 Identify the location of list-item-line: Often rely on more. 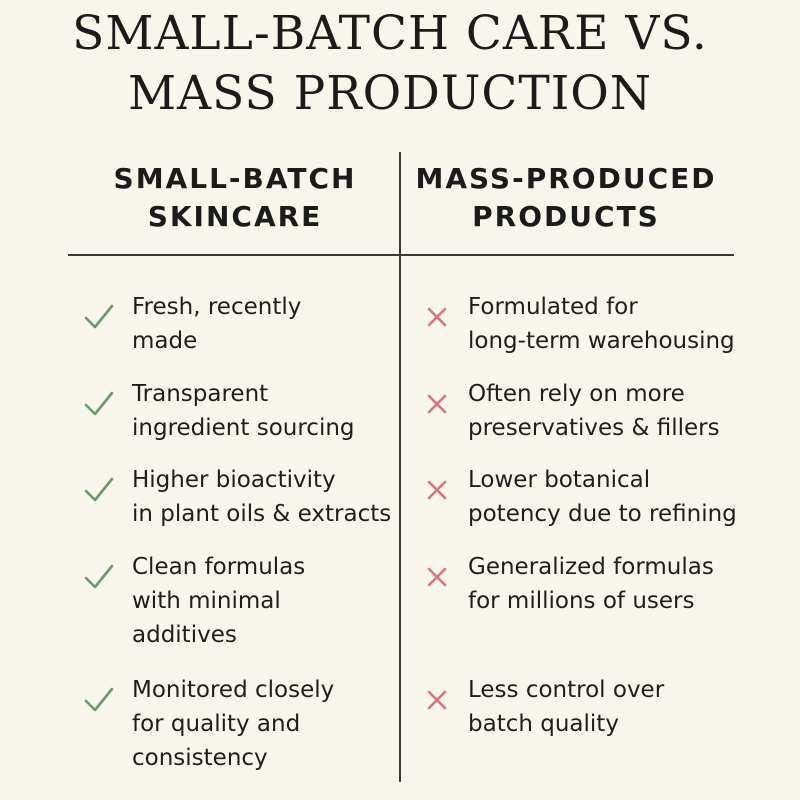
(576, 394).